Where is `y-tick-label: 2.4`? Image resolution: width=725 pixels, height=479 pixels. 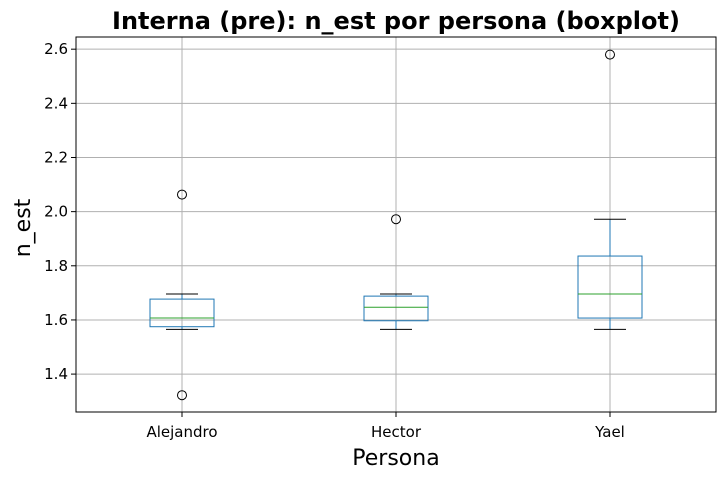
y-tick-label: 2.4 is located at coordinates (56, 103).